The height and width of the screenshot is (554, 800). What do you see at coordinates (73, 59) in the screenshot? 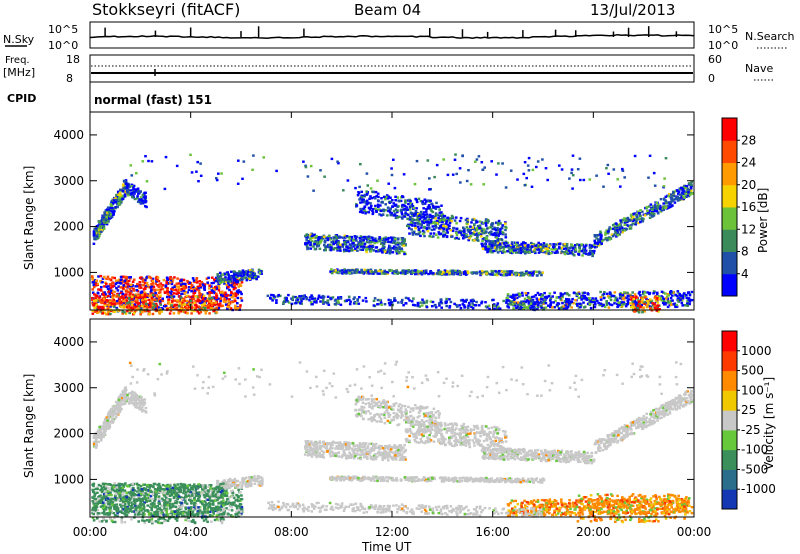
I see `freq-tick-top: 18` at bounding box center [73, 59].